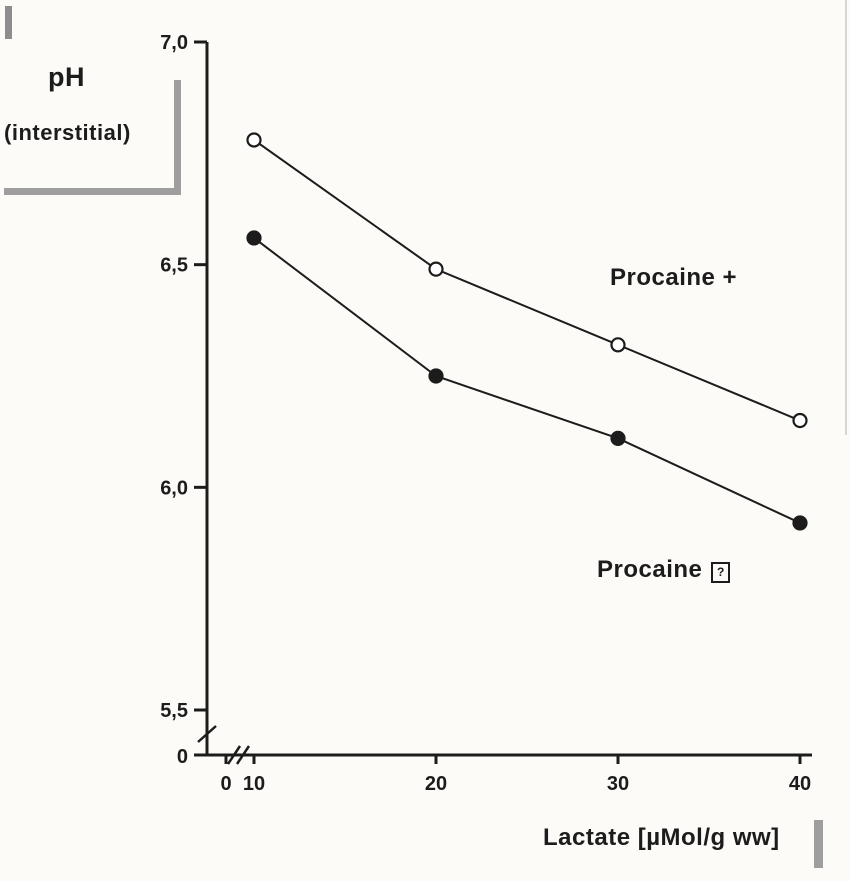 The image size is (850, 881). Describe the element at coordinates (174, 266) in the screenshot. I see `y-tick-label: 6,5` at that location.